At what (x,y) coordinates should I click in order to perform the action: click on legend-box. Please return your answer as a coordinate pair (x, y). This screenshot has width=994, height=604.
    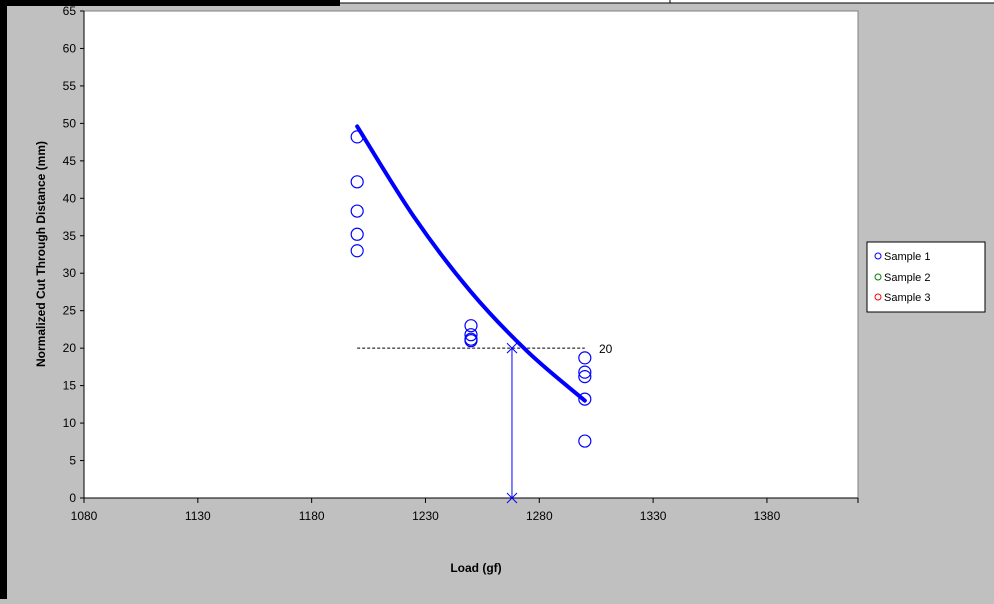
    Looking at the image, I should click on (926, 277).